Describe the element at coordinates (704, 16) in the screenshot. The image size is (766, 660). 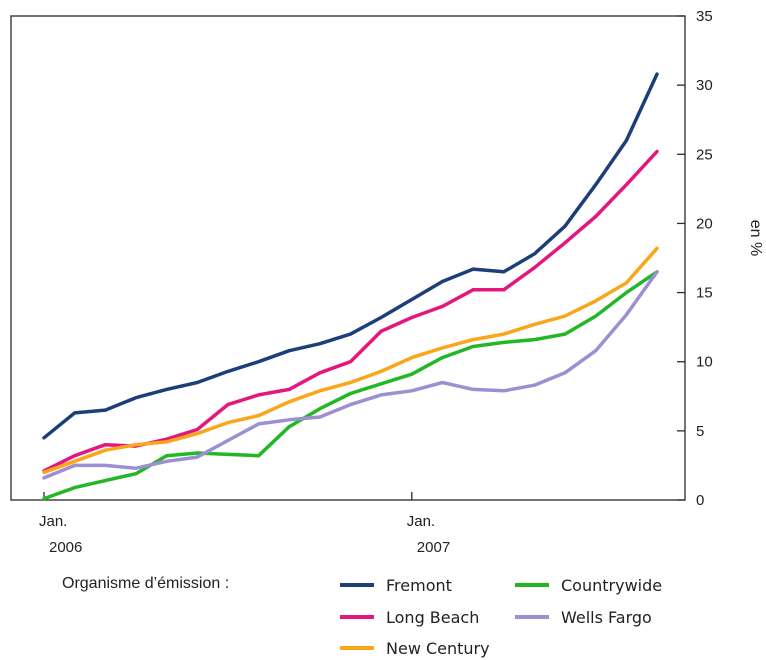
I see `y-tick-label: 35` at that location.